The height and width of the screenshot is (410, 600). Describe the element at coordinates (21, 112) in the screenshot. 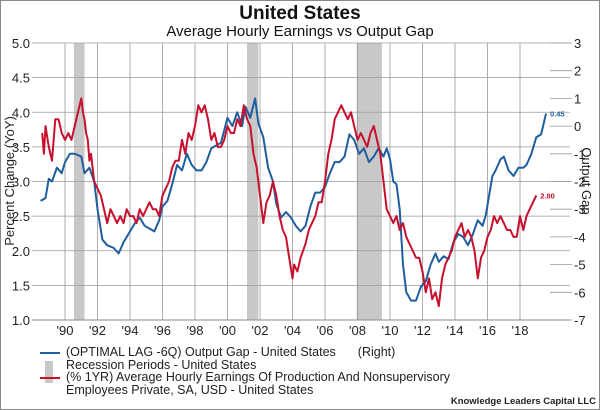

I see `y-tick-label: 4.0` at that location.